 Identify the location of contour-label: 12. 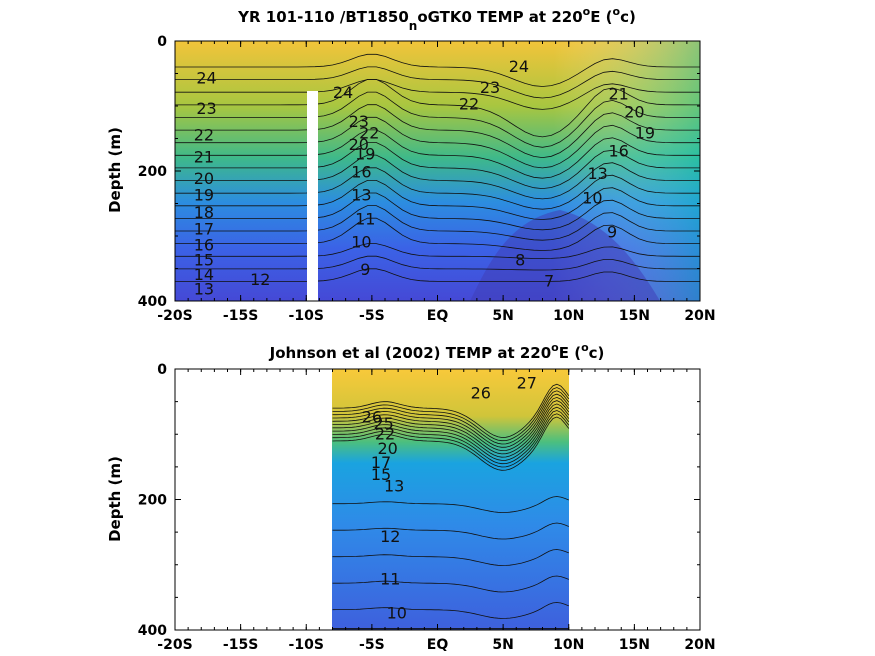
(260, 279).